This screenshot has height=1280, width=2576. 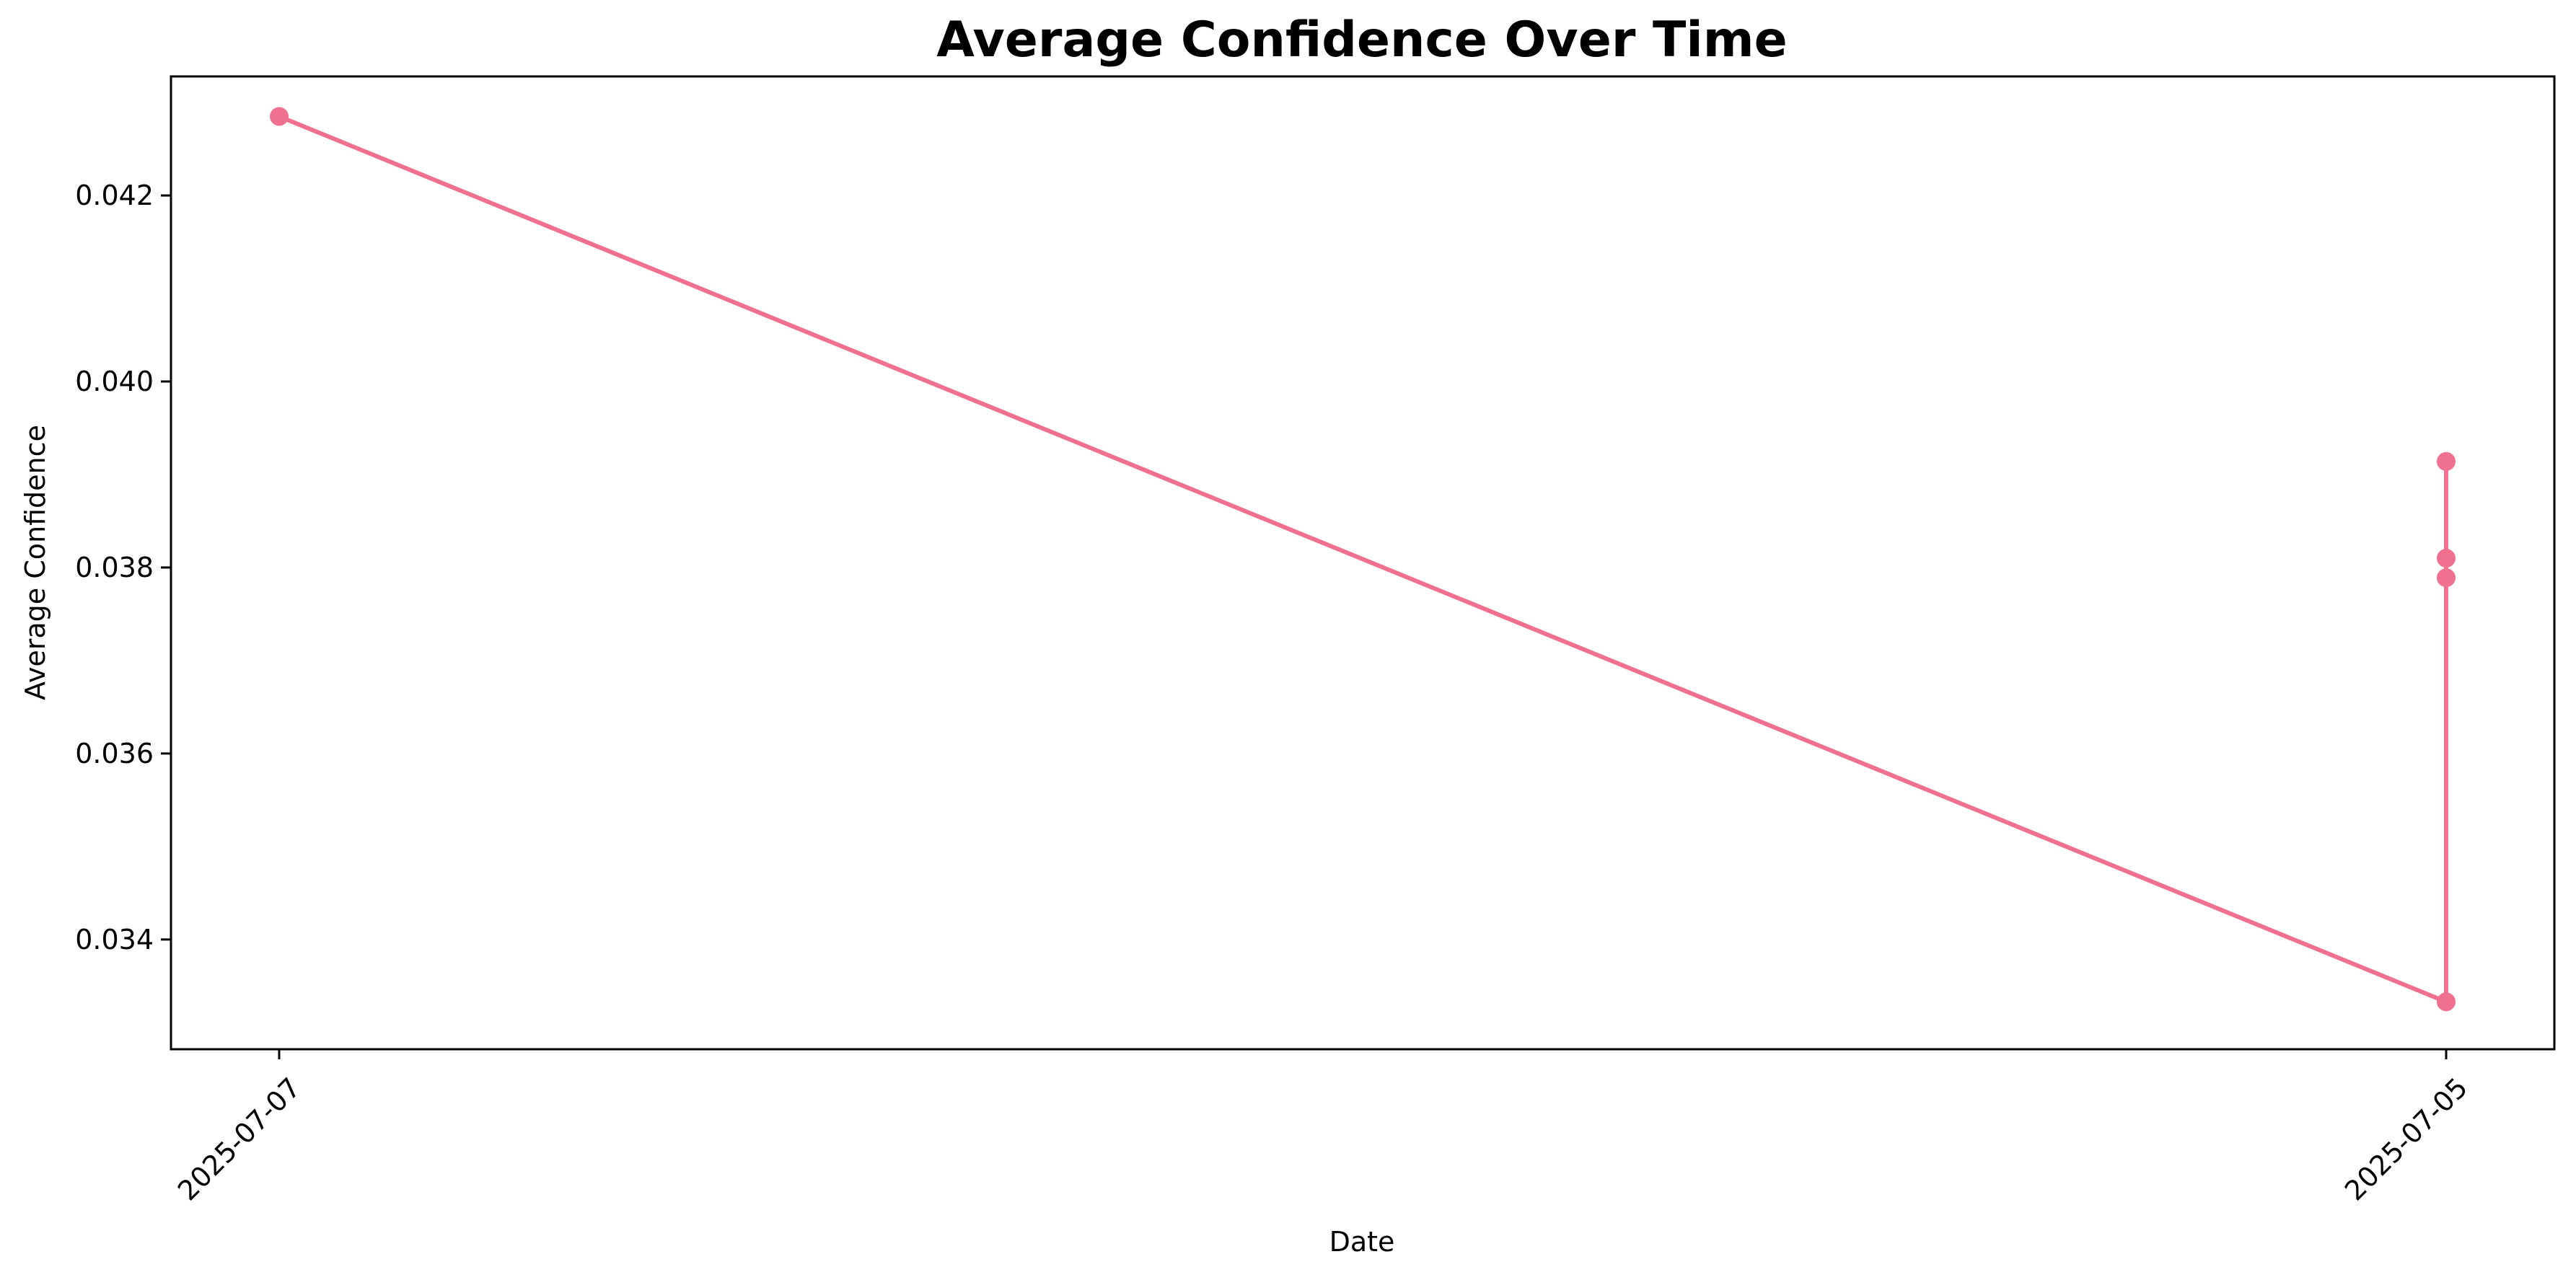 What do you see at coordinates (1362, 1242) in the screenshot?
I see `x-axis-label: Date` at bounding box center [1362, 1242].